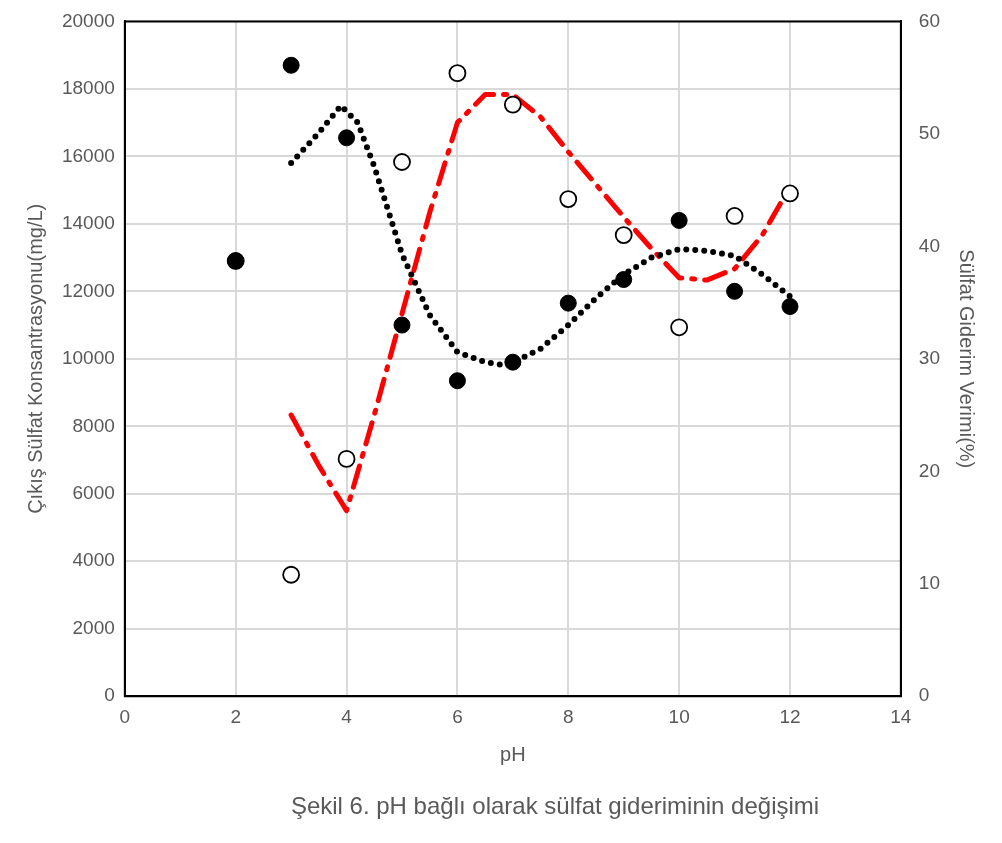  What do you see at coordinates (929, 20) in the screenshot?
I see `y2-tick-label: 60` at bounding box center [929, 20].